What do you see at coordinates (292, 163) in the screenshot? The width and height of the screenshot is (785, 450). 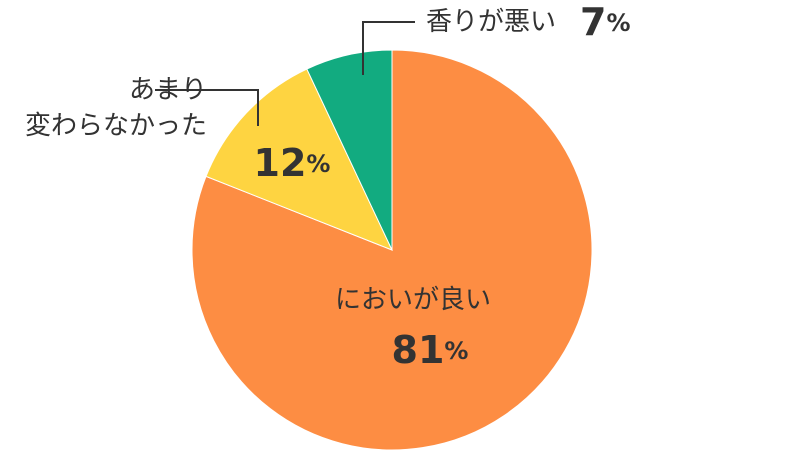 I see `value-label: 12%` at bounding box center [292, 163].